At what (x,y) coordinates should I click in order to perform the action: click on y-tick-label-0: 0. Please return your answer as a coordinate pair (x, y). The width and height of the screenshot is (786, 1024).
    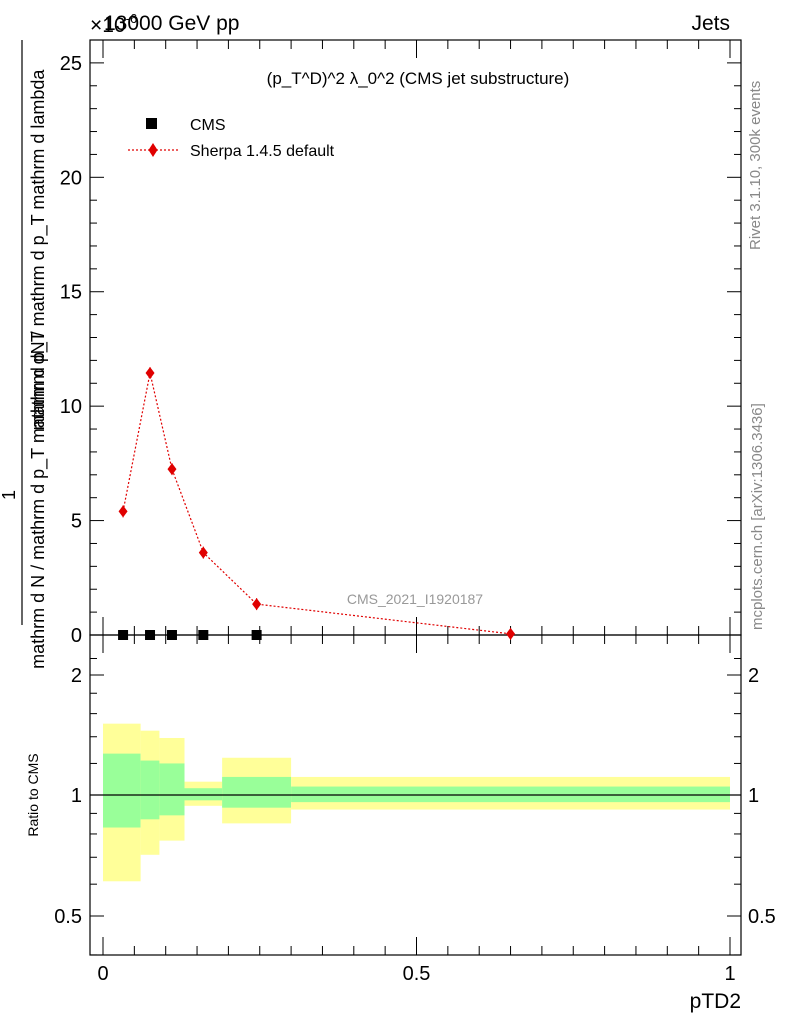
    Looking at the image, I should click on (76, 636).